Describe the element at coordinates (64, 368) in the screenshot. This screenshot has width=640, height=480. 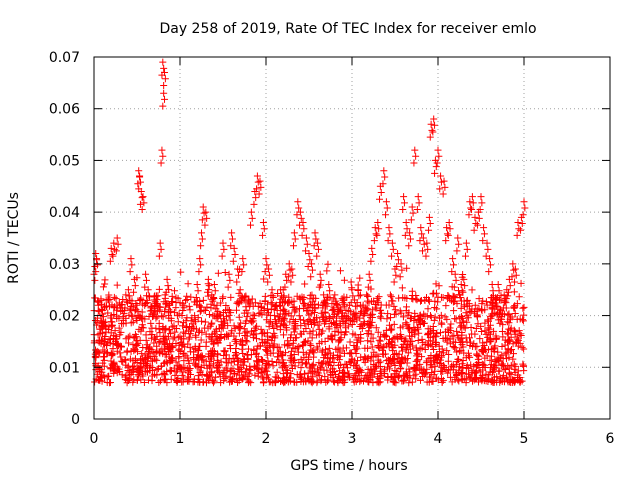
I see `y-tick-label: 0.01` at that location.